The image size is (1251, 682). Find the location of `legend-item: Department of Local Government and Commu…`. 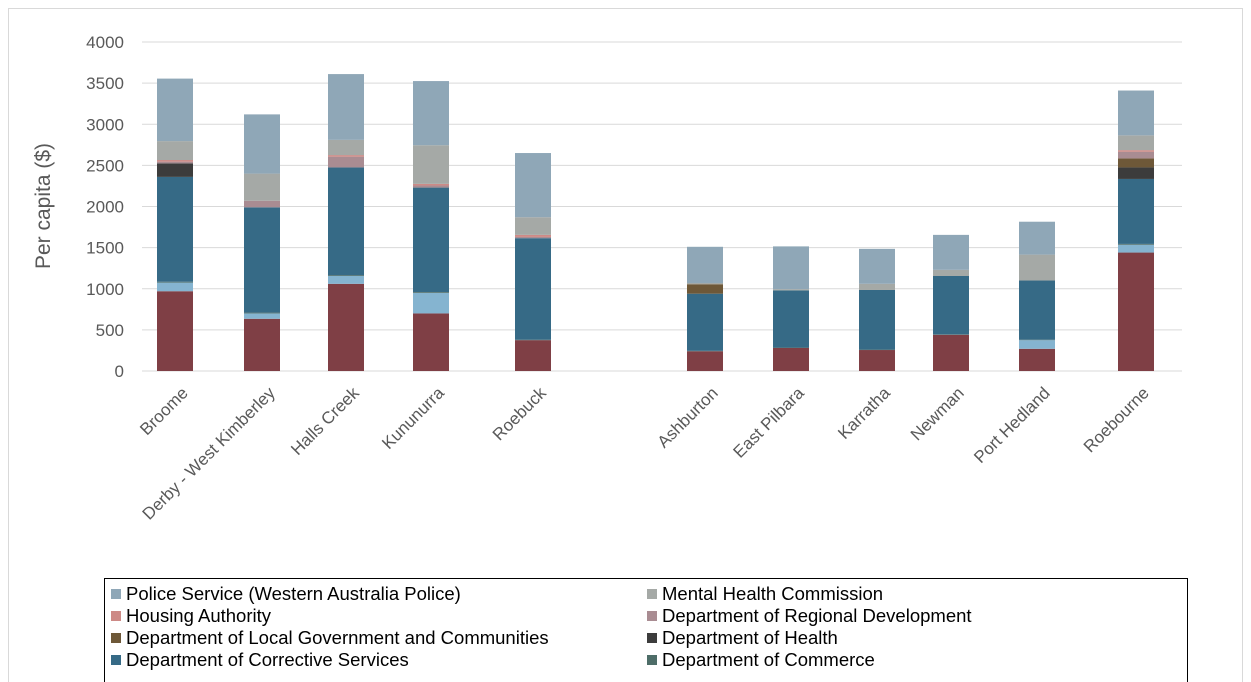

legend-item: Department of Local Government and Commu… is located at coordinates (330, 637).